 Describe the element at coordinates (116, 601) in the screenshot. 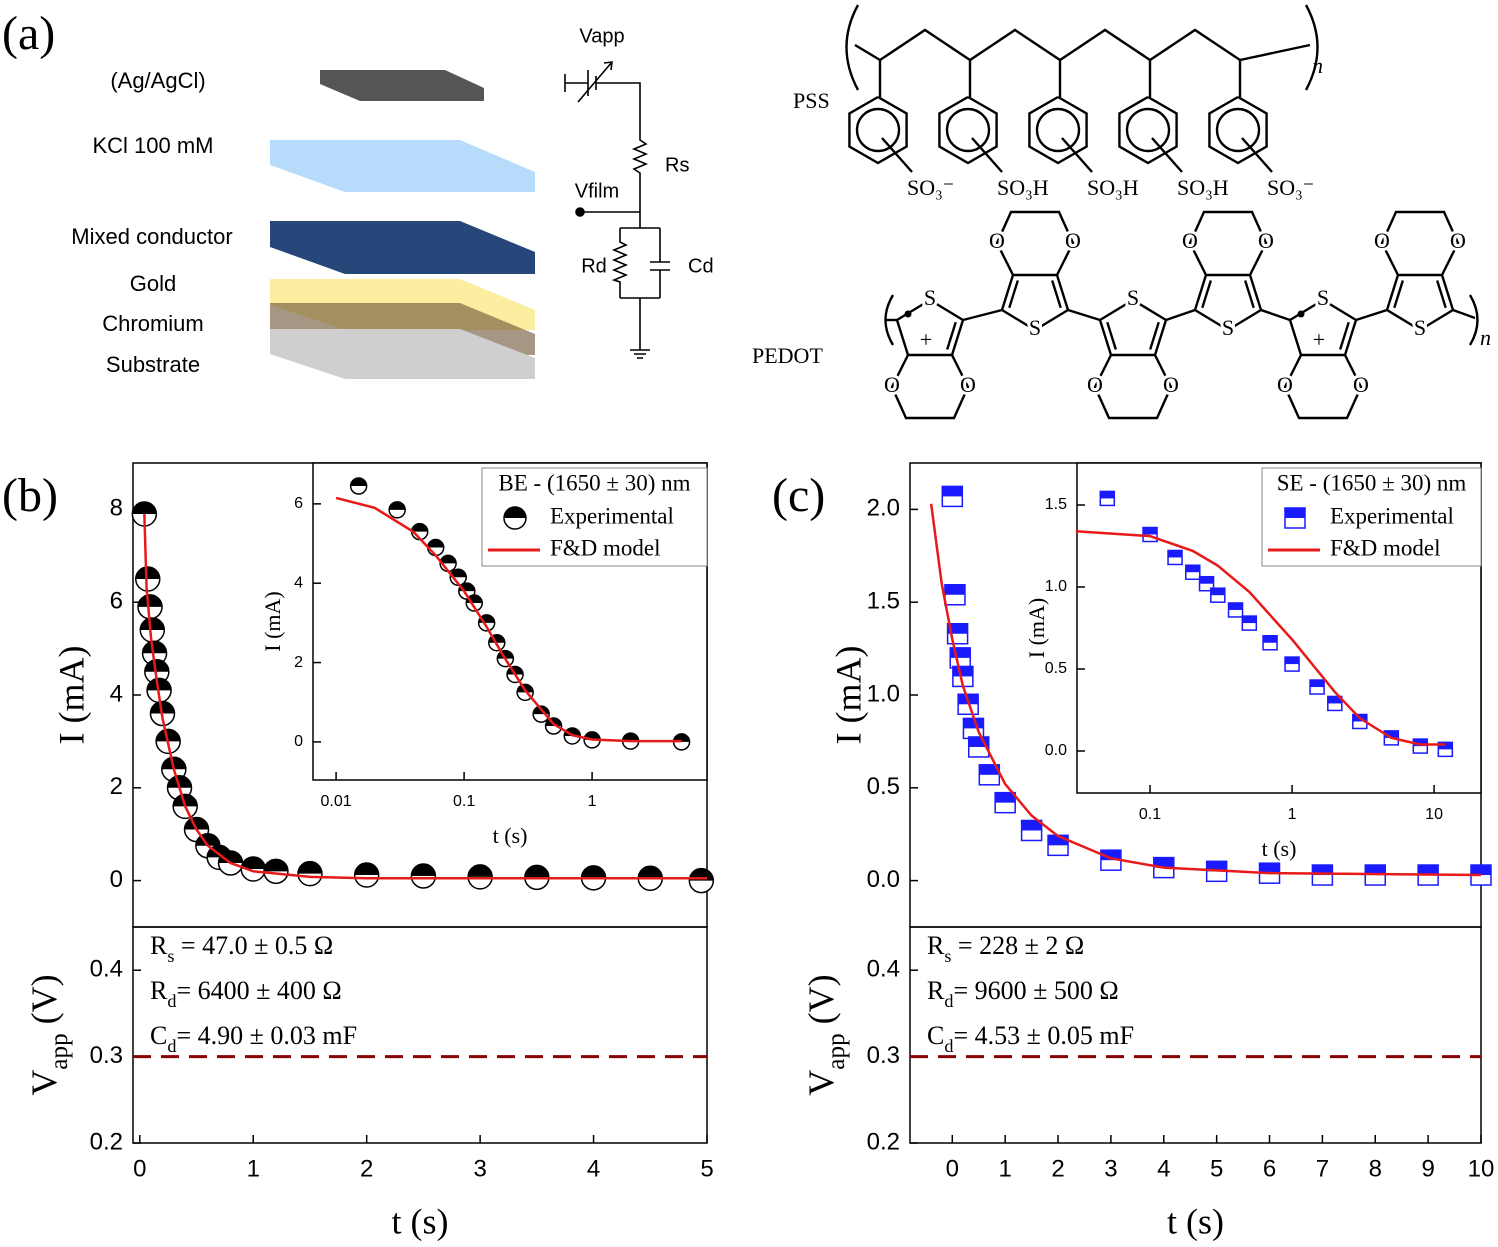

I see `y-tick-label: 6` at that location.